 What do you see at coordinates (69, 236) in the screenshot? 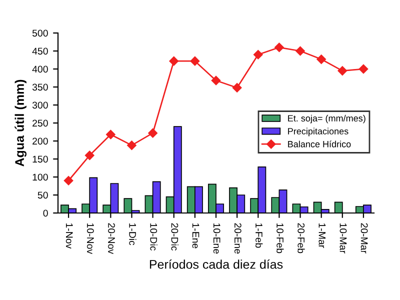
I see `x-tick-label: 1-Nov` at bounding box center [69, 236].